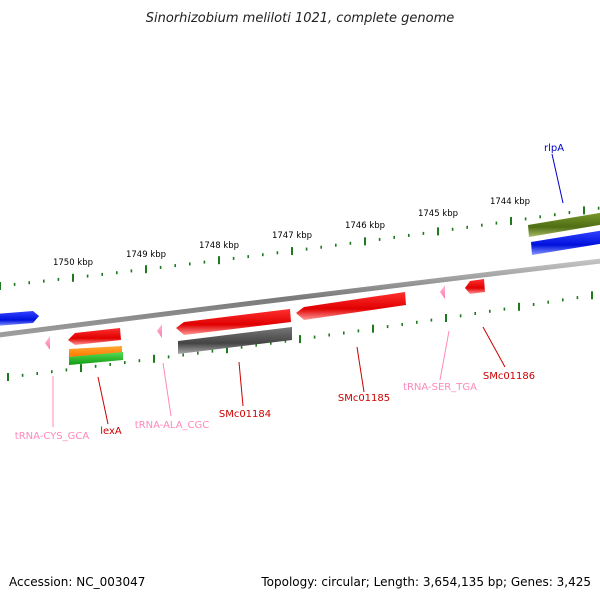 The width and height of the screenshot is (600, 600). I want to click on leader-lexa, so click(103, 400).